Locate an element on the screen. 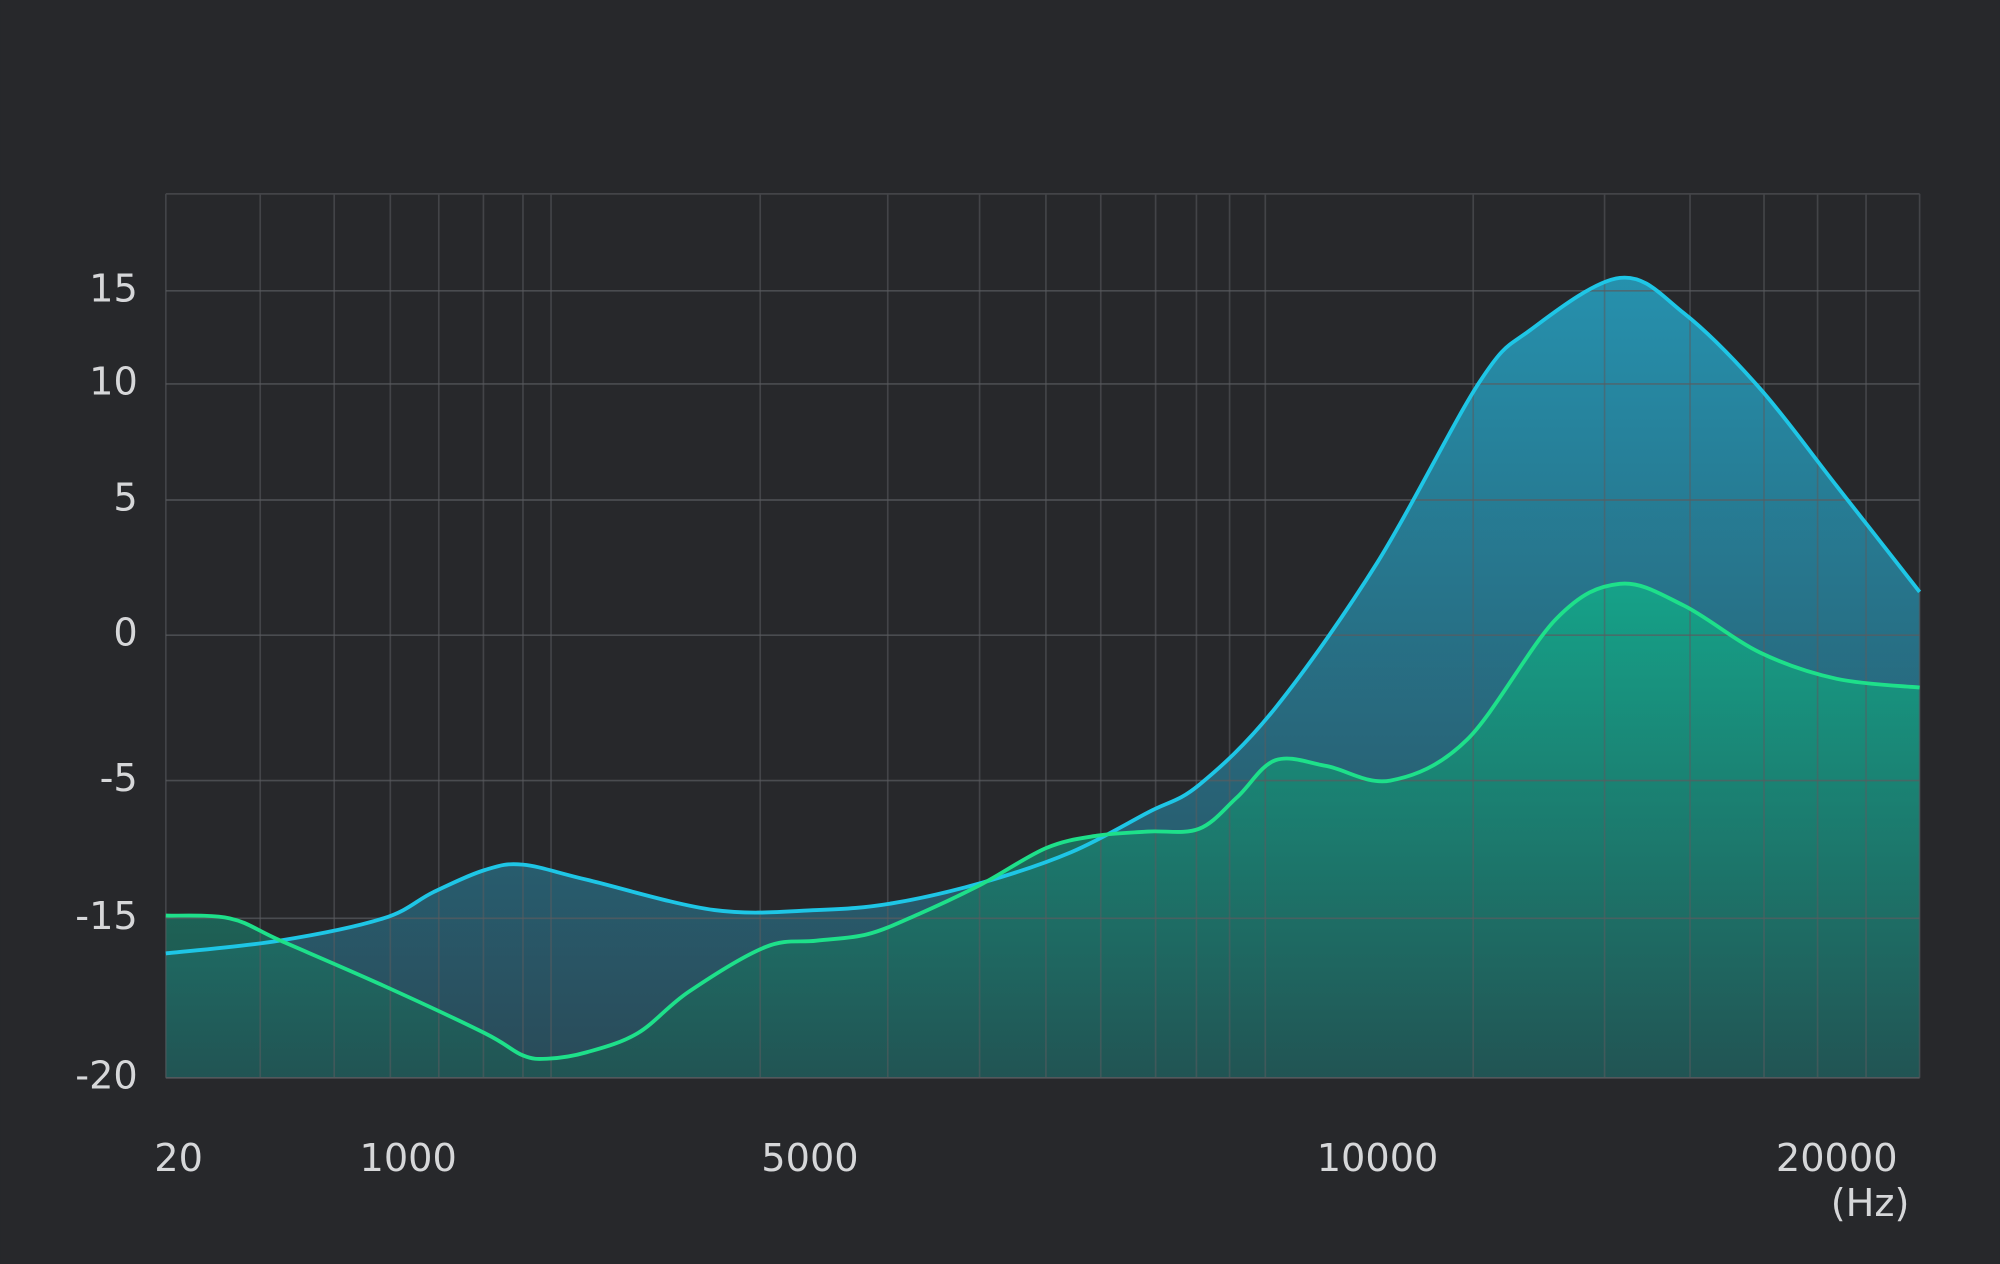 The image size is (2000, 1264). x-tick-label: 5000 is located at coordinates (809, 1158).